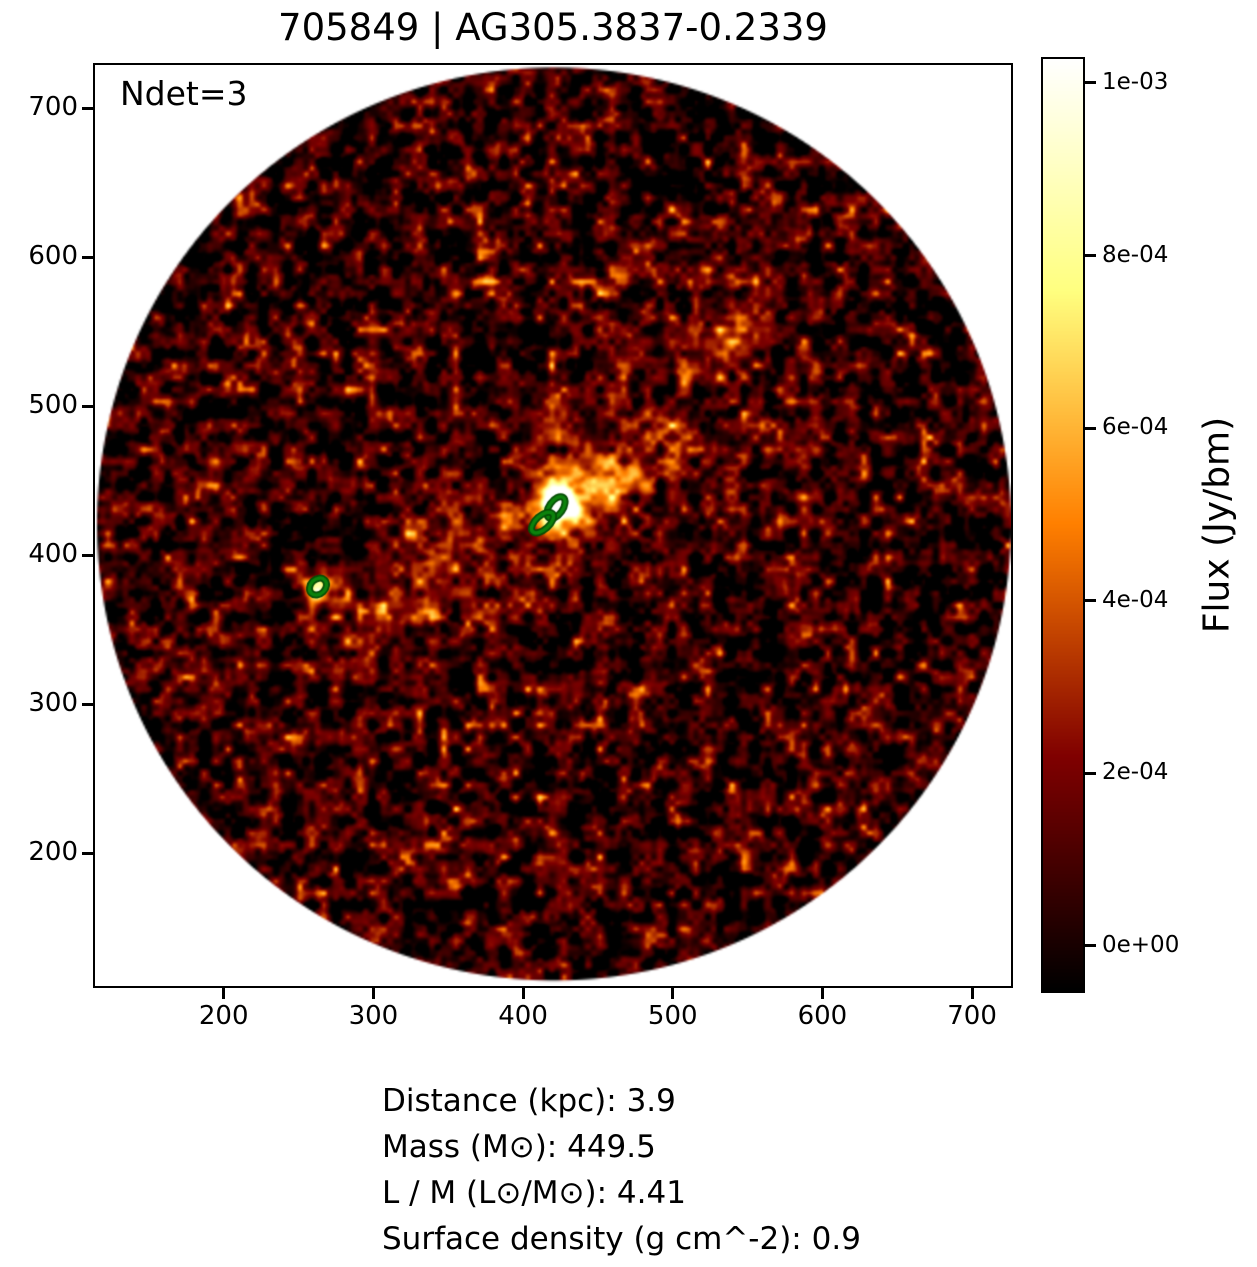  What do you see at coordinates (672, 1016) in the screenshot?
I see `x-tick-label: 500` at bounding box center [672, 1016].